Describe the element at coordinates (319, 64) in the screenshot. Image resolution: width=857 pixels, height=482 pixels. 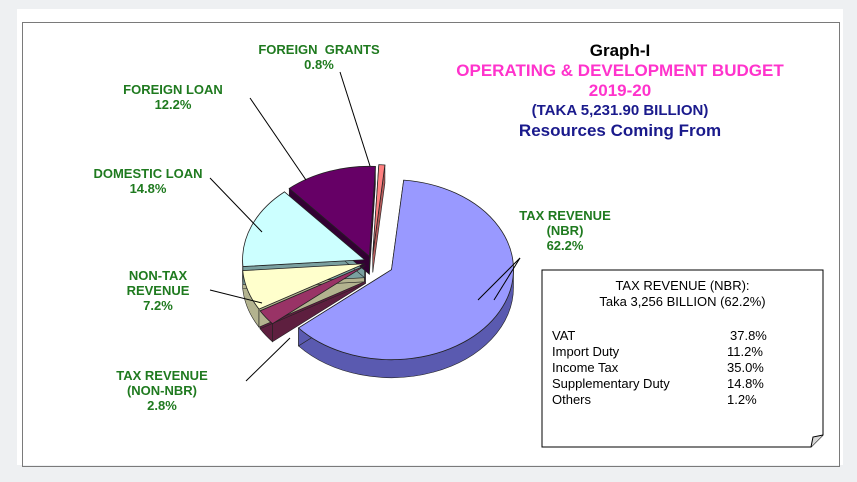
I see `label-value: 0.8%` at that location.